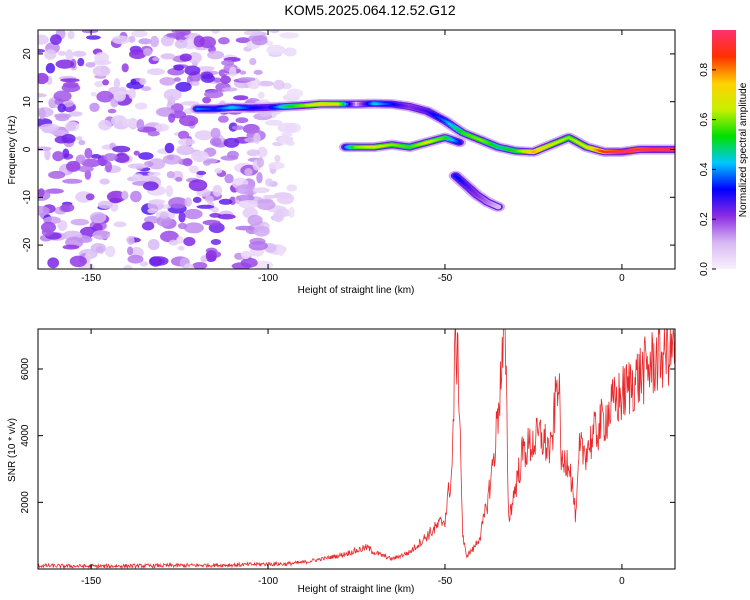 The image size is (750, 600). Describe the element at coordinates (724, 149) in the screenshot. I see `colorbar-gradient` at that location.